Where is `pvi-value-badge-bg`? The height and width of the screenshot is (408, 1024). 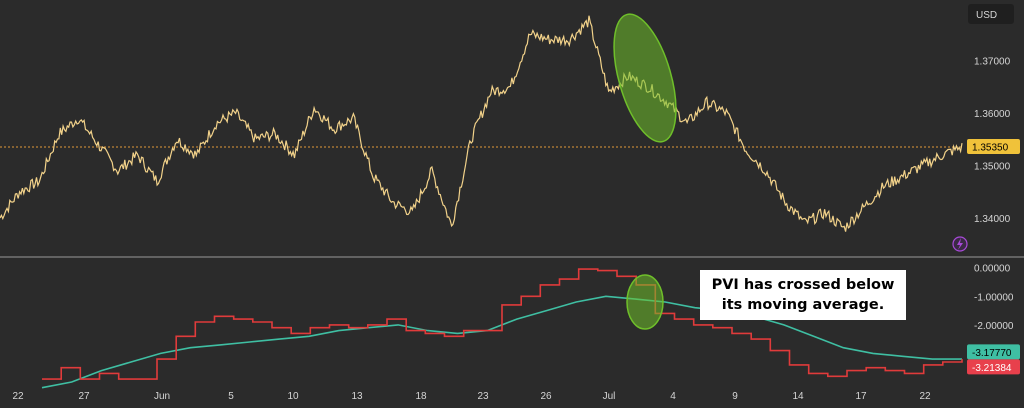
pvi-value-badge-bg is located at coordinates (993, 367).